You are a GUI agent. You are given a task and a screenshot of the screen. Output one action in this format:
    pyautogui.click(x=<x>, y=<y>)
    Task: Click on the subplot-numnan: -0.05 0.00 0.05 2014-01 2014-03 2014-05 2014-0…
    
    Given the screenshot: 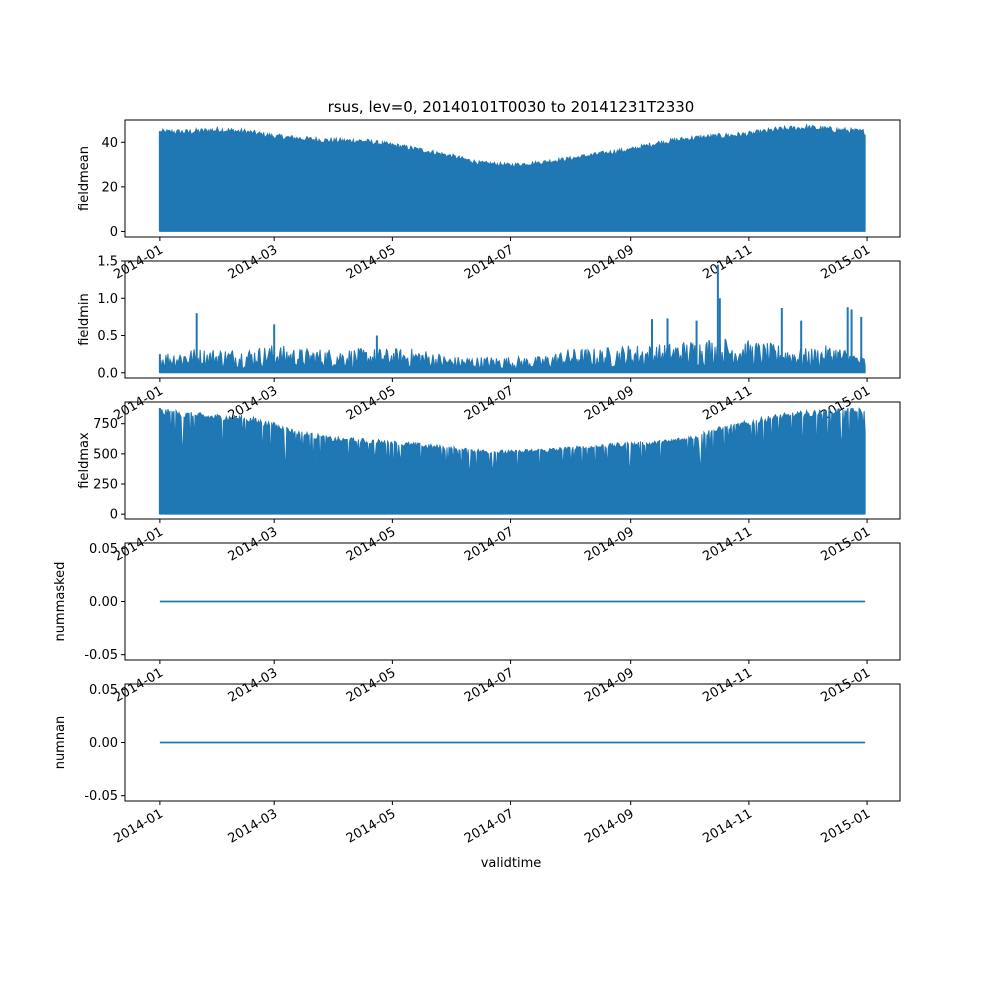 What is the action you would take?
    pyautogui.click(x=477, y=765)
    